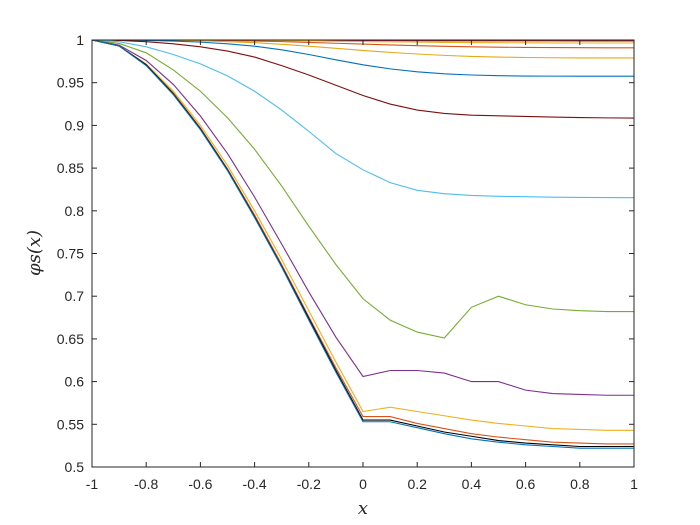  What do you see at coordinates (70, 339) in the screenshot?
I see `y-tick-label: 0.65` at bounding box center [70, 339].